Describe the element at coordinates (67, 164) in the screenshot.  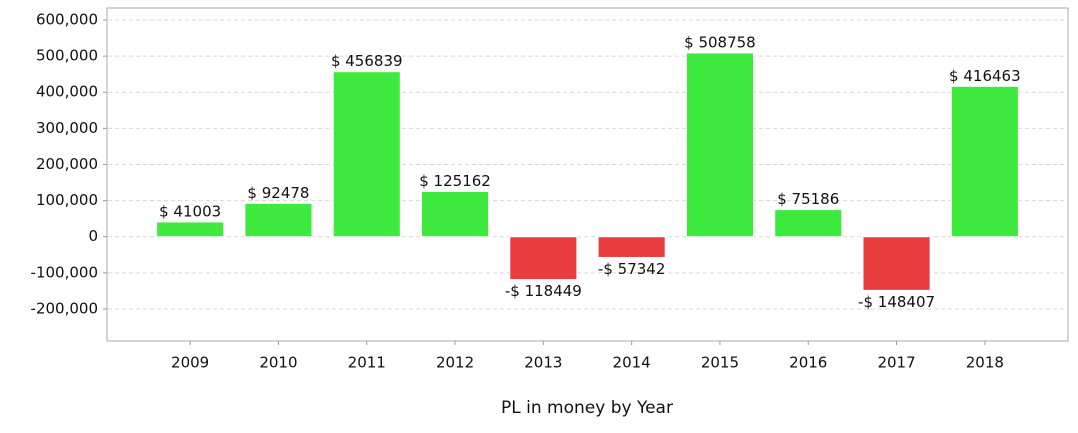
I see `y-tick-label: 200,000` at that location.